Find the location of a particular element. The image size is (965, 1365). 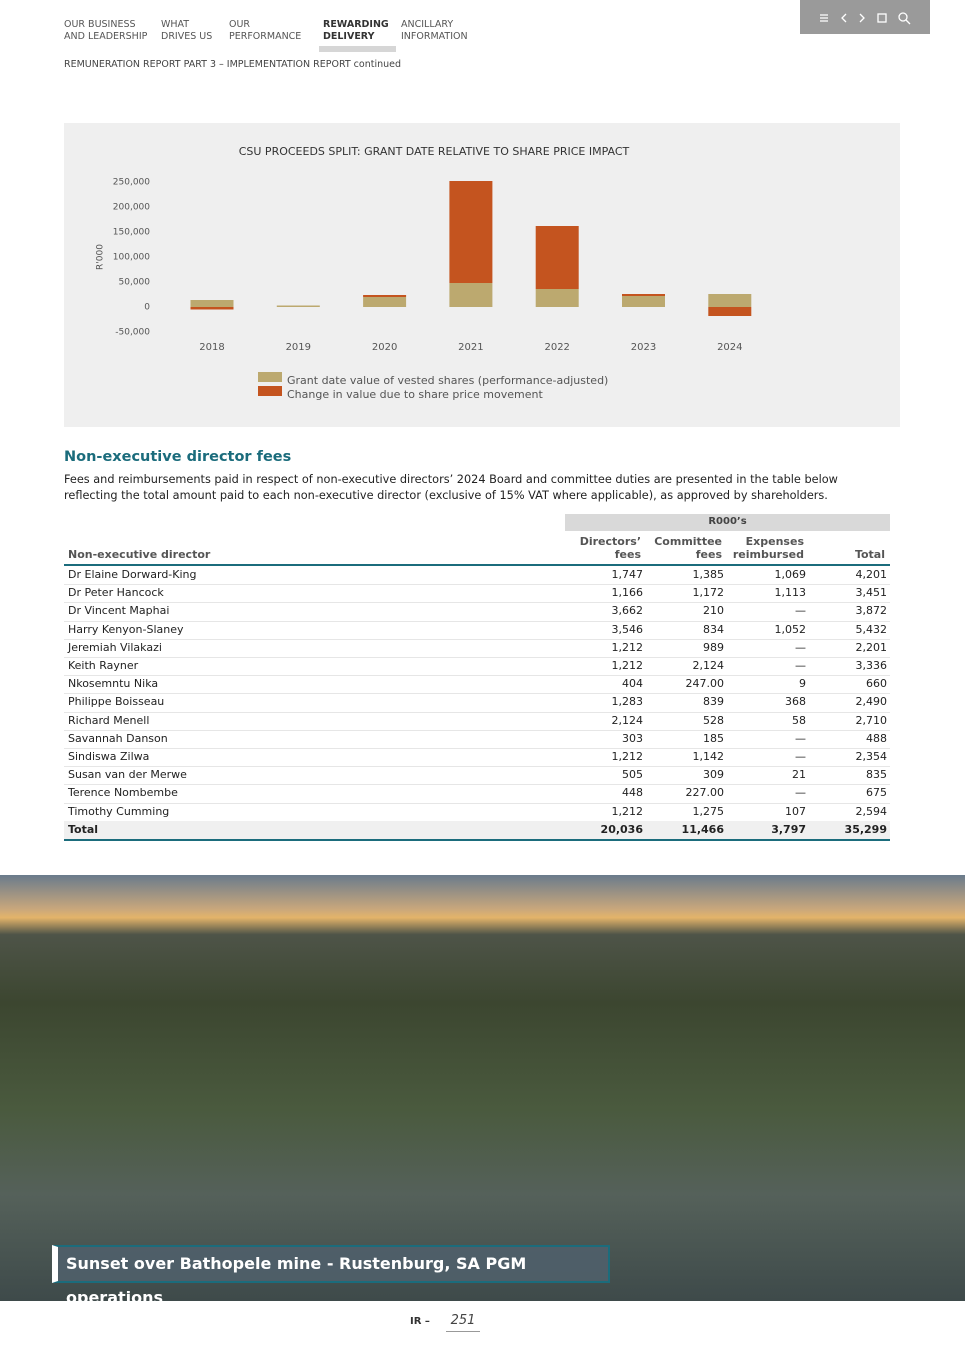

menu-icon is located at coordinates (824, 18).